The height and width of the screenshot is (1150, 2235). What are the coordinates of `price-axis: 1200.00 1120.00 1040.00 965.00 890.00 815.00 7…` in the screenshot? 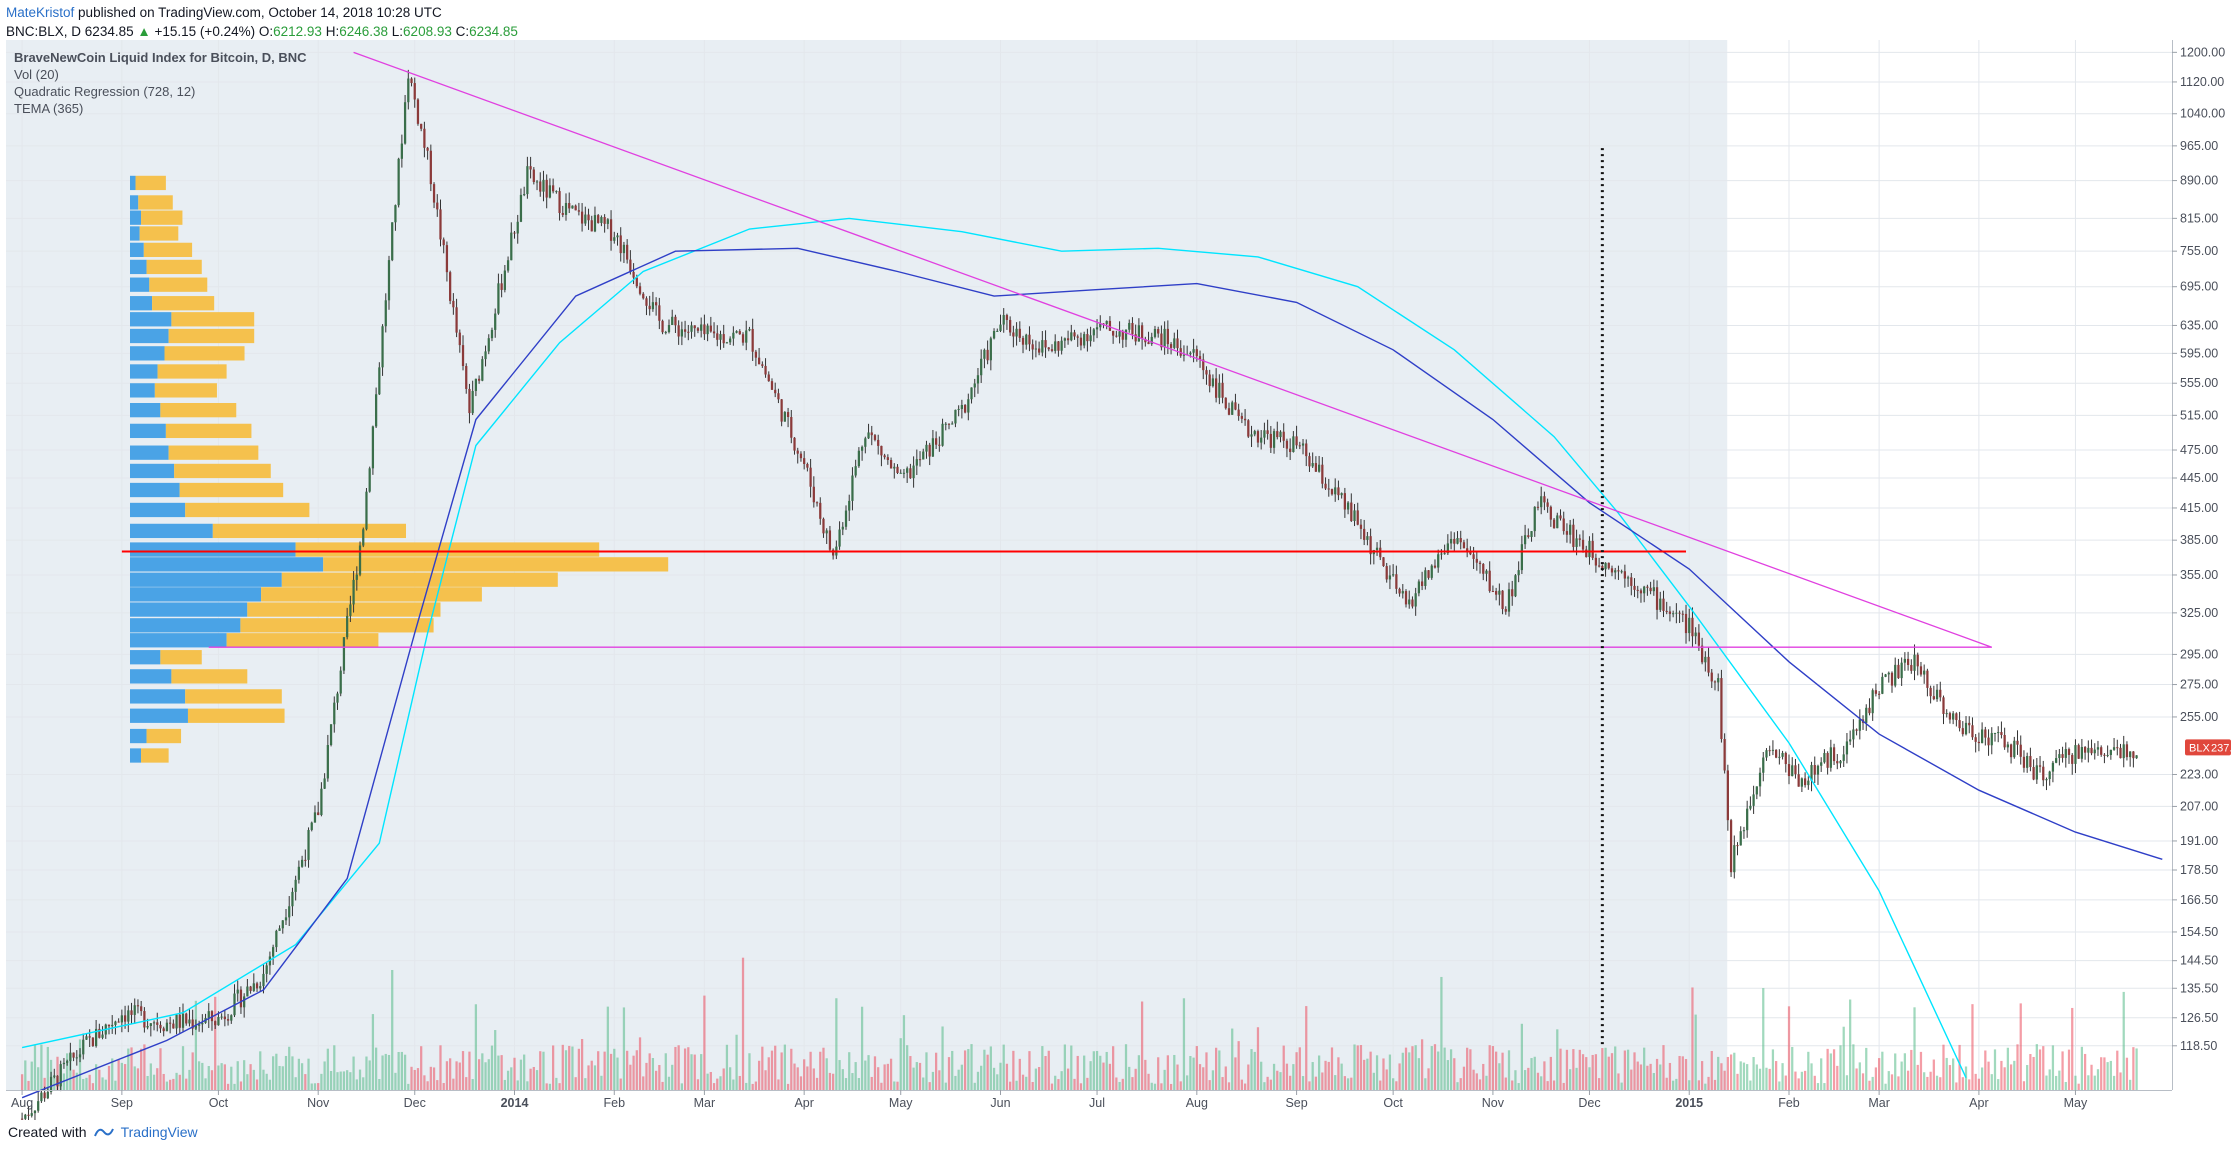 It's located at (2198, 549).